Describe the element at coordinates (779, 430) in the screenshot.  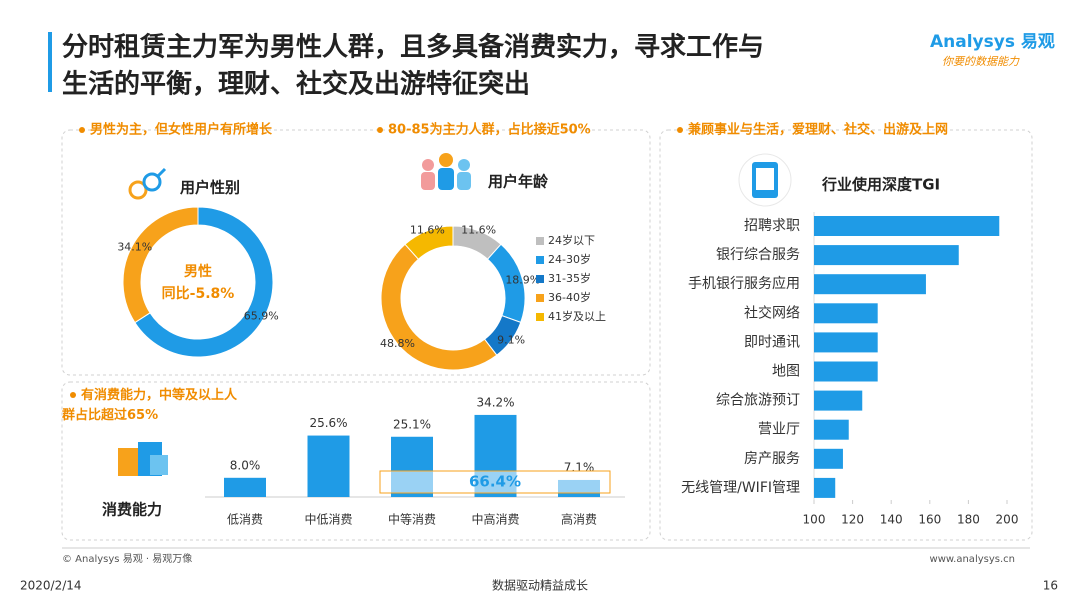
I see `y-tick-label: 营业厅` at that location.